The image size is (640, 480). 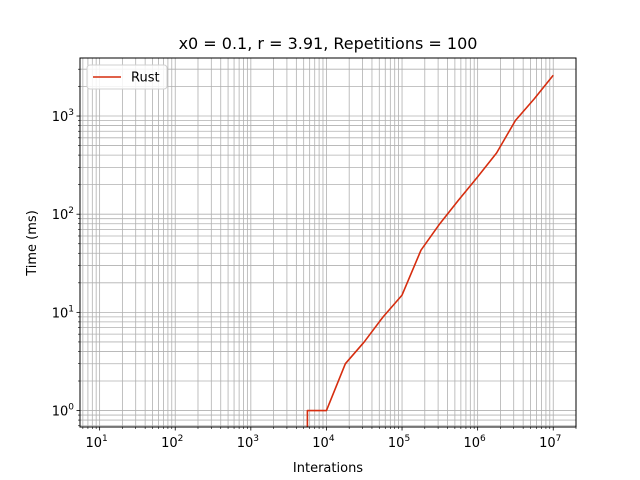 I want to click on x-tick-label: 10⁶, so click(x=474, y=442).